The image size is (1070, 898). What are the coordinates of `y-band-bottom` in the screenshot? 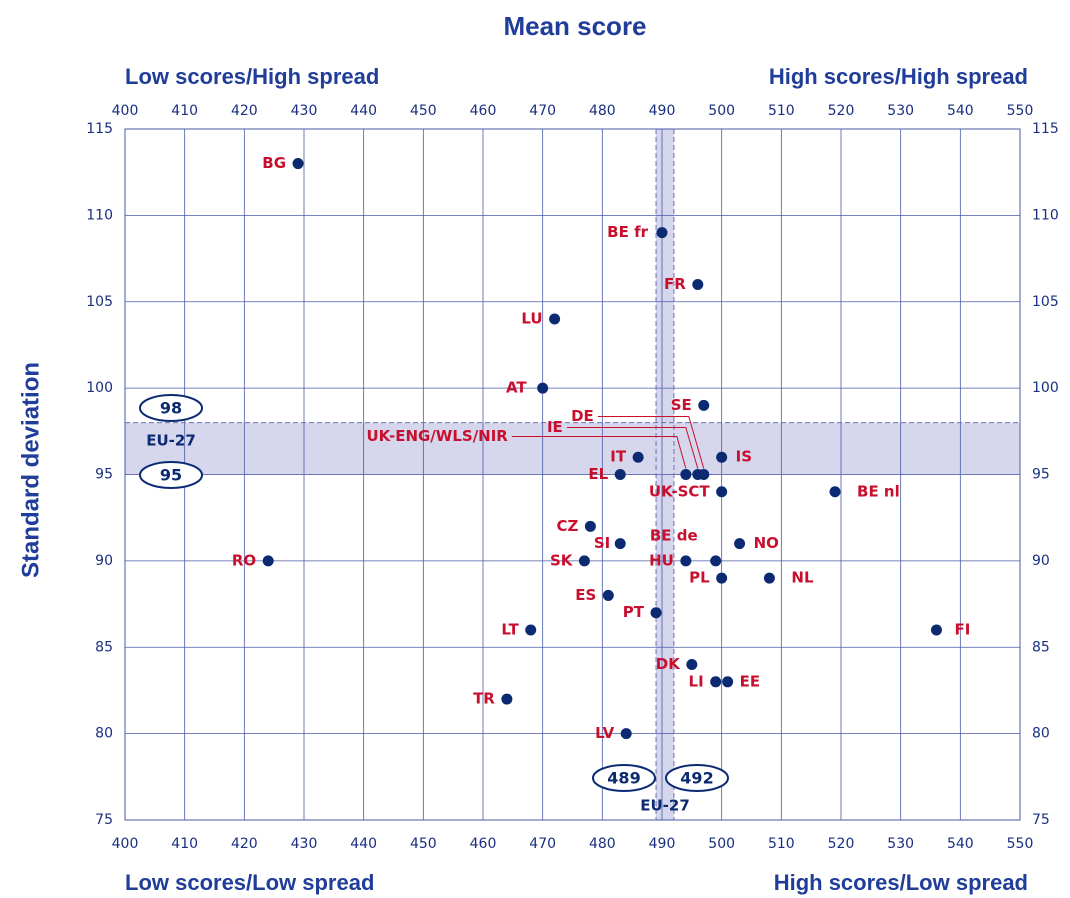 It's located at (171, 475).